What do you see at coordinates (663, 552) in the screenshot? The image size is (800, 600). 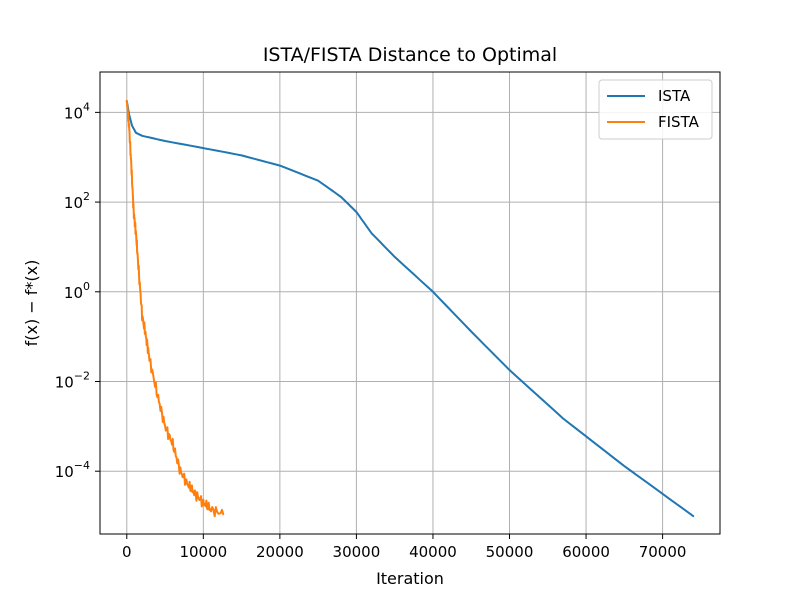 I see `x-tick-label: 70000` at bounding box center [663, 552].